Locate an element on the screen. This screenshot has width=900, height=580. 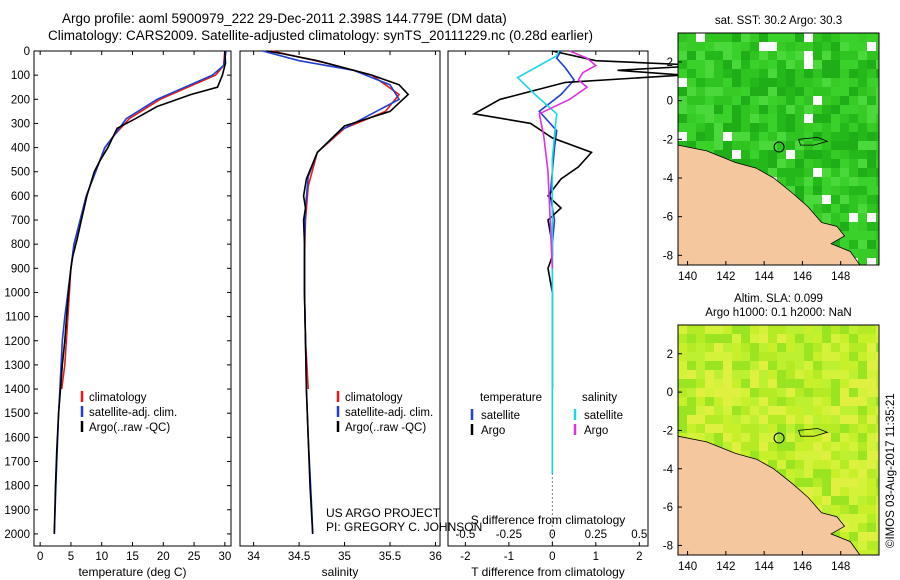
y-tick-label: 200 is located at coordinates (20, 100).